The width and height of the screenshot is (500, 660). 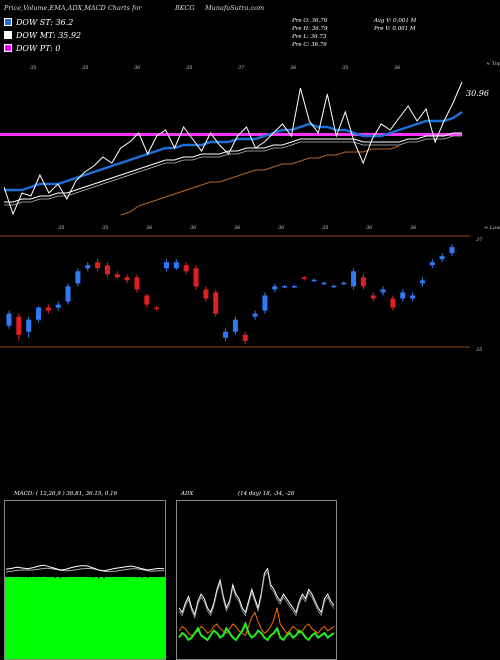 What do you see at coordinates (8, 22) in the screenshot?
I see `legend-swatch-dow-st` at bounding box center [8, 22].